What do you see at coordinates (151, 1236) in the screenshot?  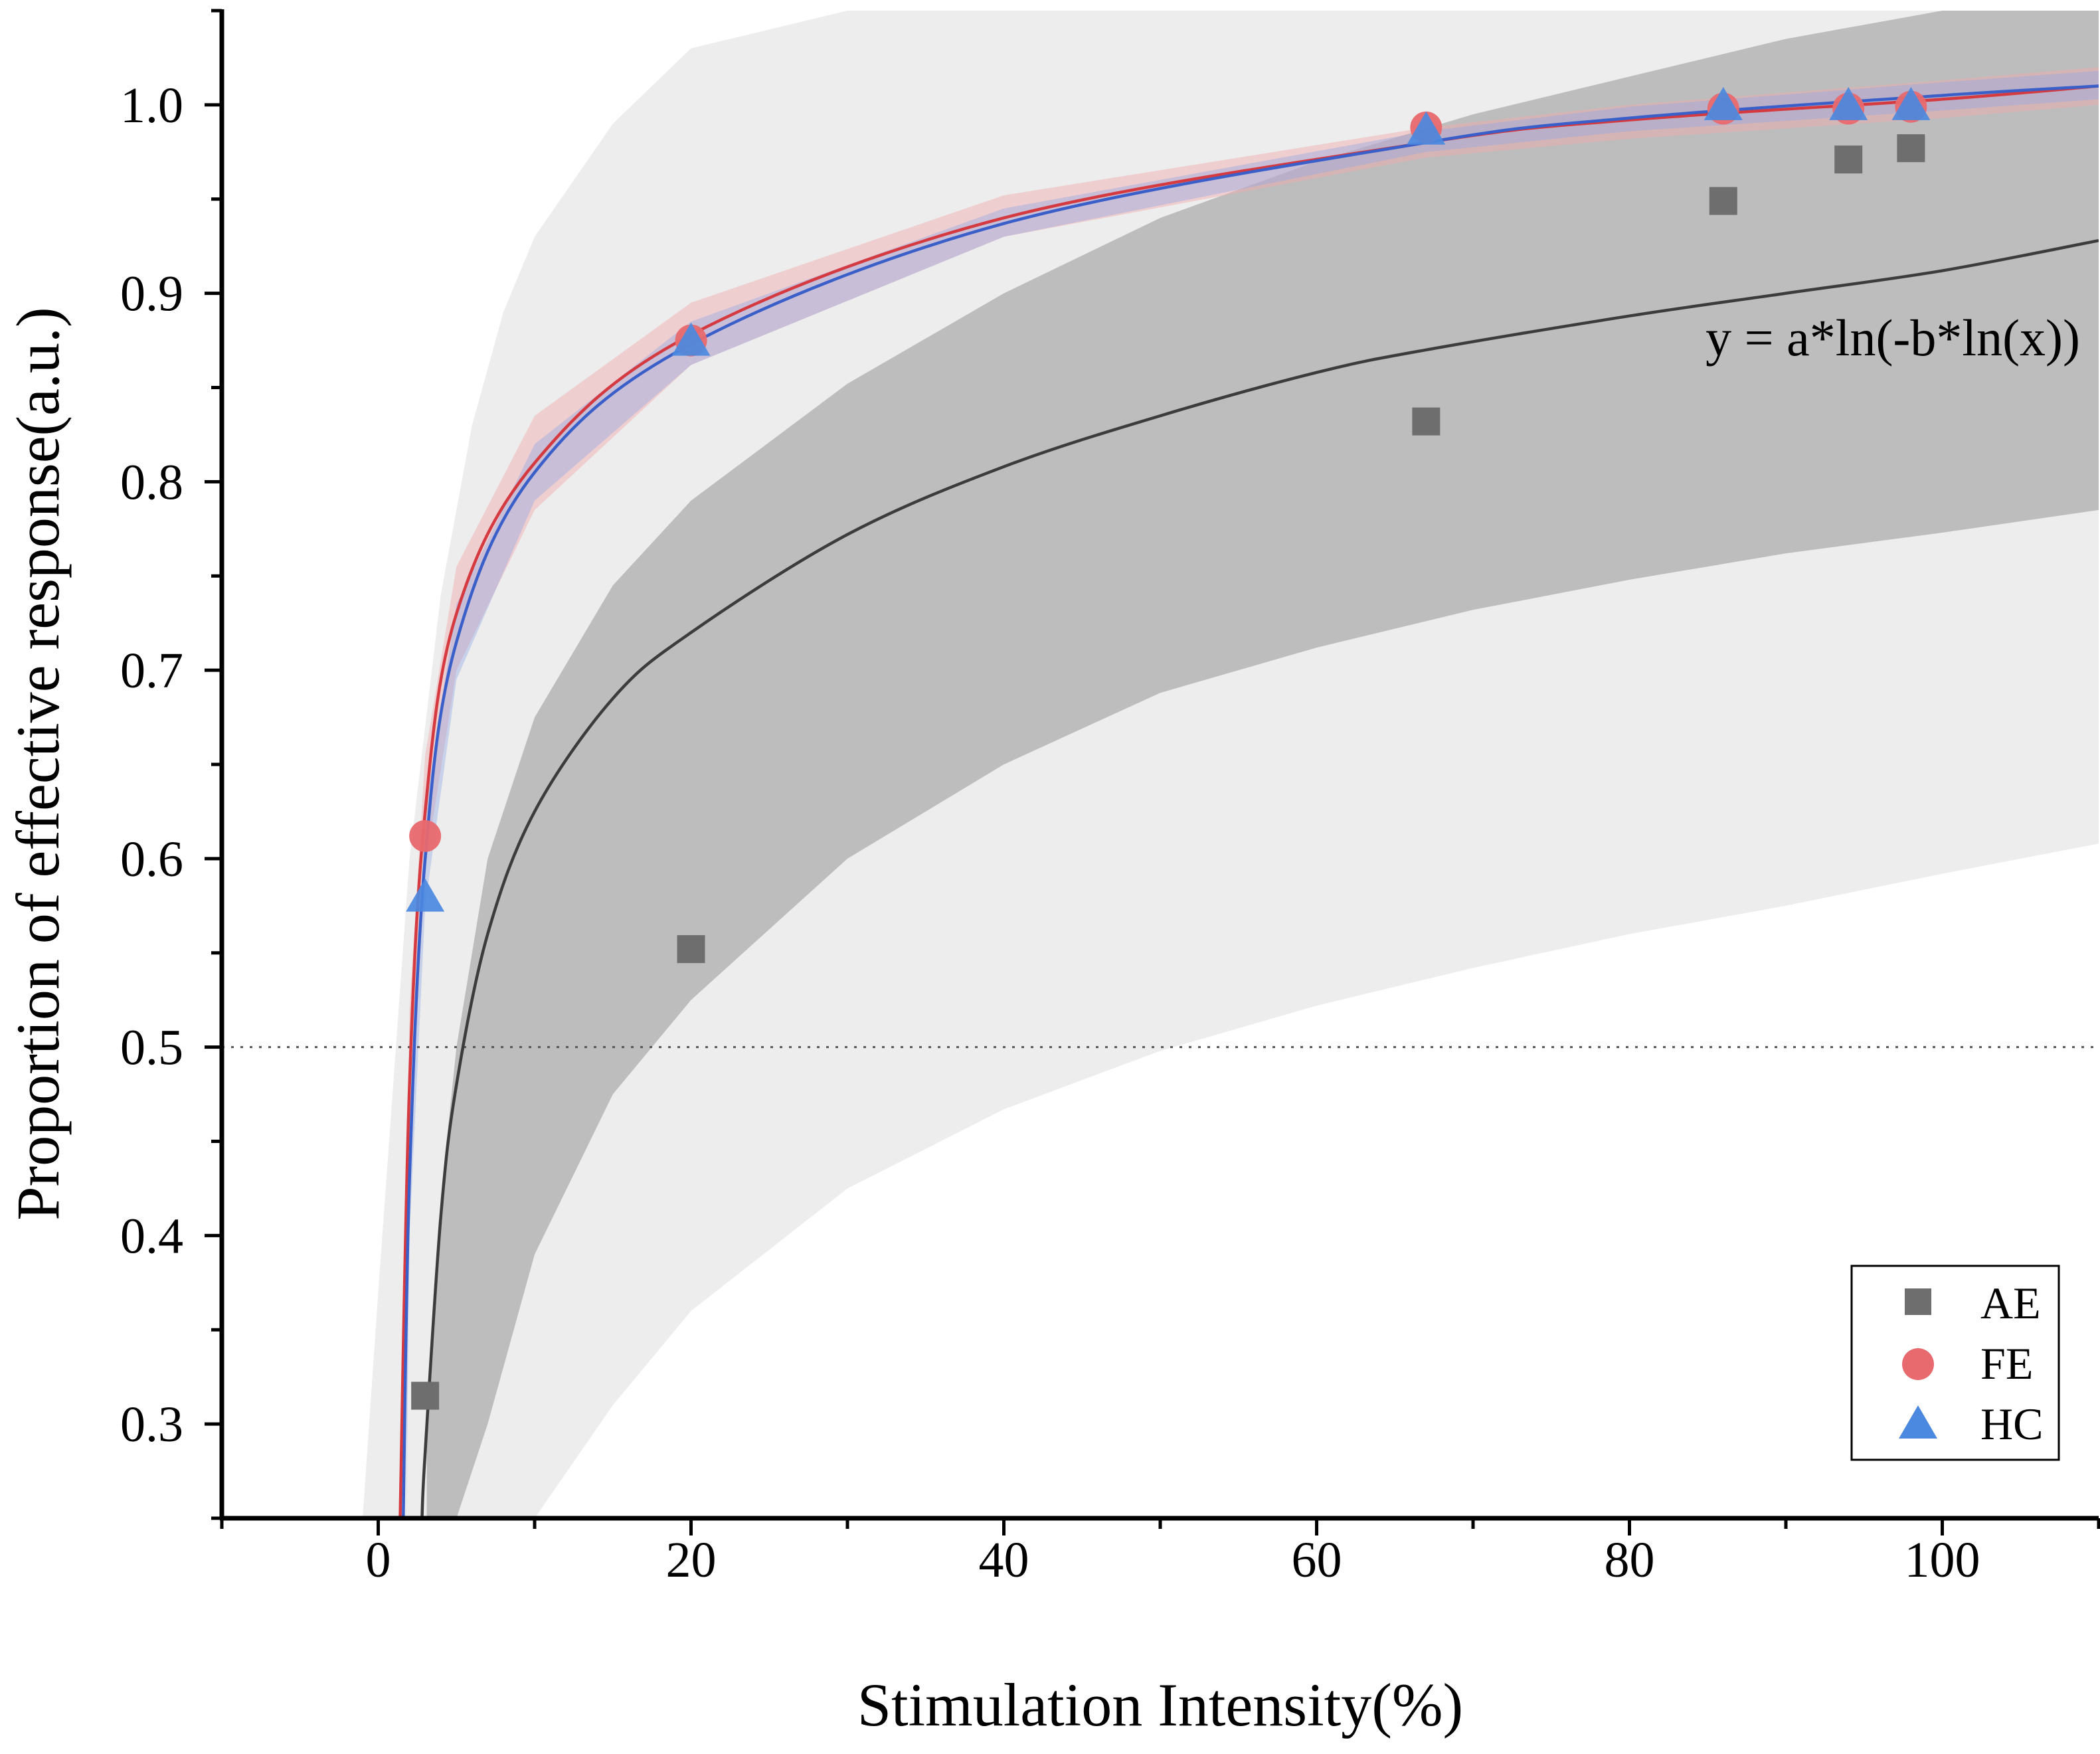 I see `y-tick-label: 0.4` at bounding box center [151, 1236].